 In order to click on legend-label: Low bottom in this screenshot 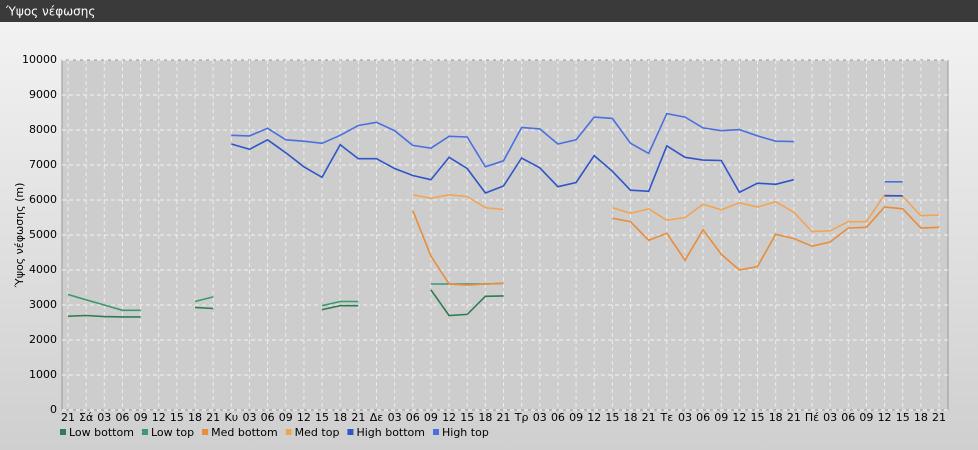, I will do `click(101, 432)`.